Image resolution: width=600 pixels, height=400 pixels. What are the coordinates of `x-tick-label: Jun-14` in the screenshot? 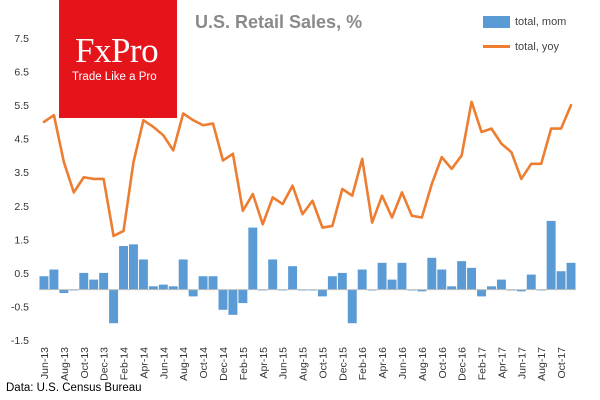 It's located at (164, 363).